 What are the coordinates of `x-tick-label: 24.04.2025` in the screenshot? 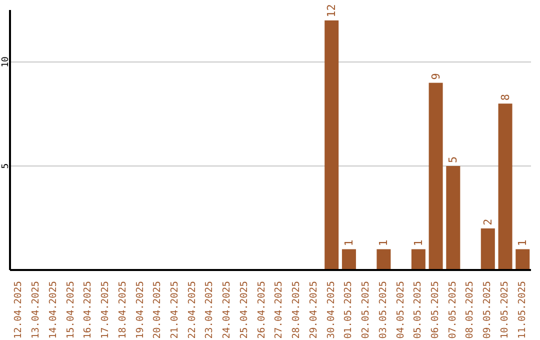 It's located at (227, 310).